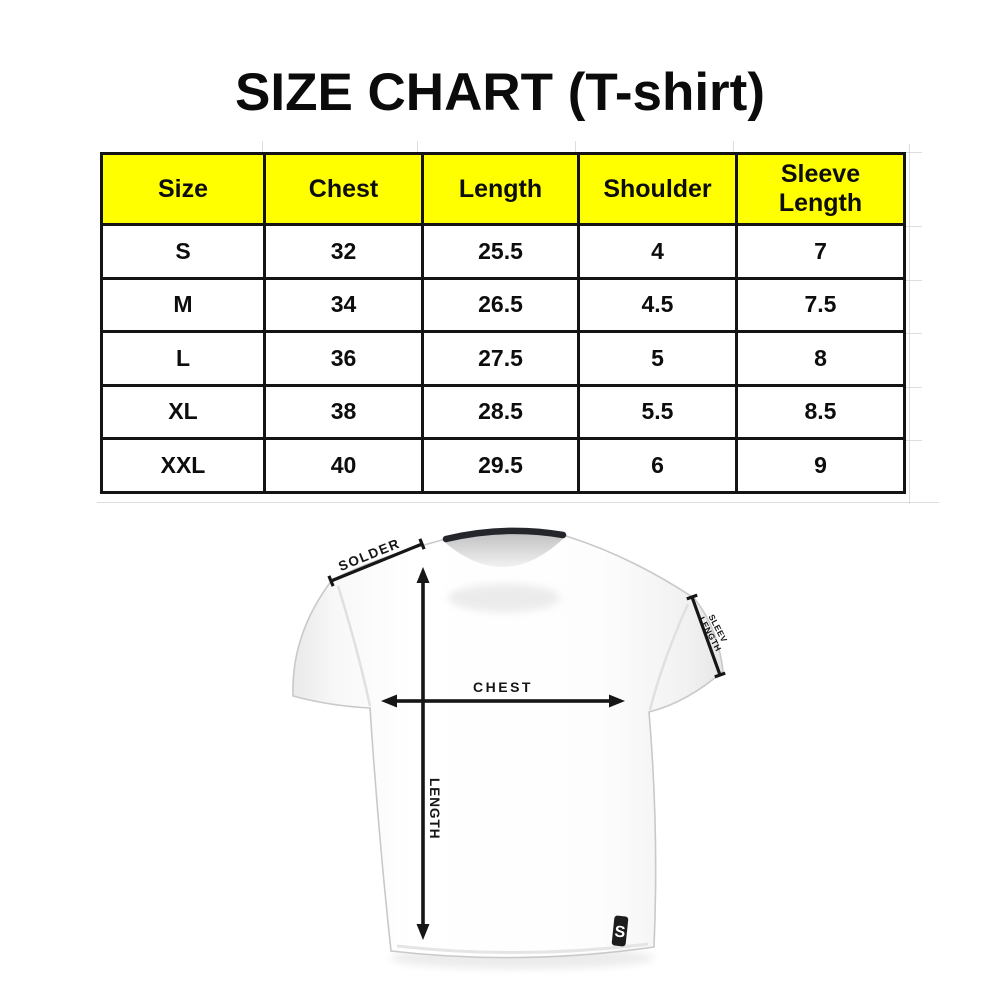  I want to click on cell-chest: 36, so click(343, 358).